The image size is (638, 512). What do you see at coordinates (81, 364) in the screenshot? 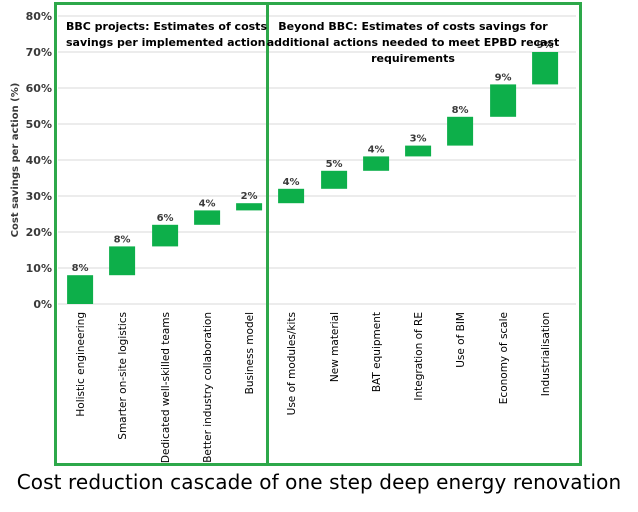
I see `category-label: Holistic engineering` at bounding box center [81, 364].